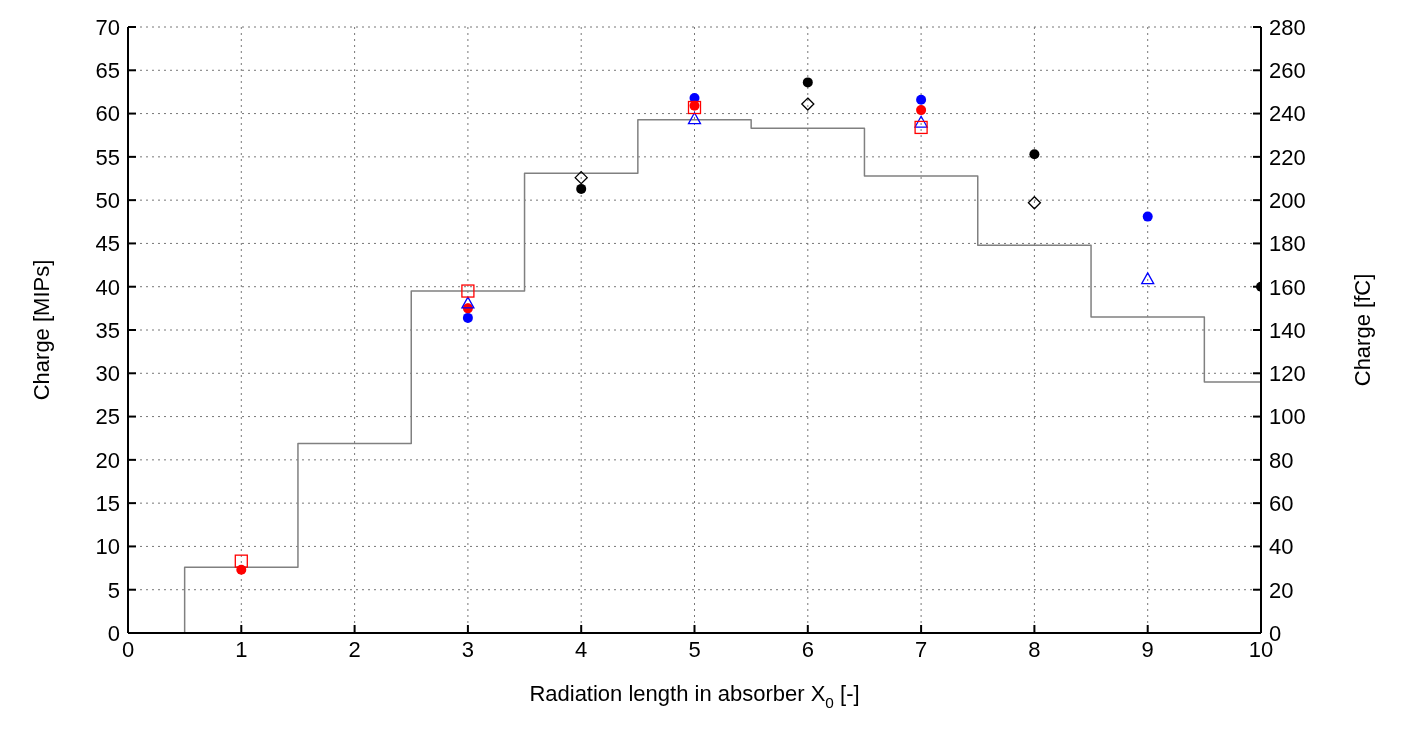 The width and height of the screenshot is (1404, 747). I want to click on y-tick-label: 15, so click(107, 503).